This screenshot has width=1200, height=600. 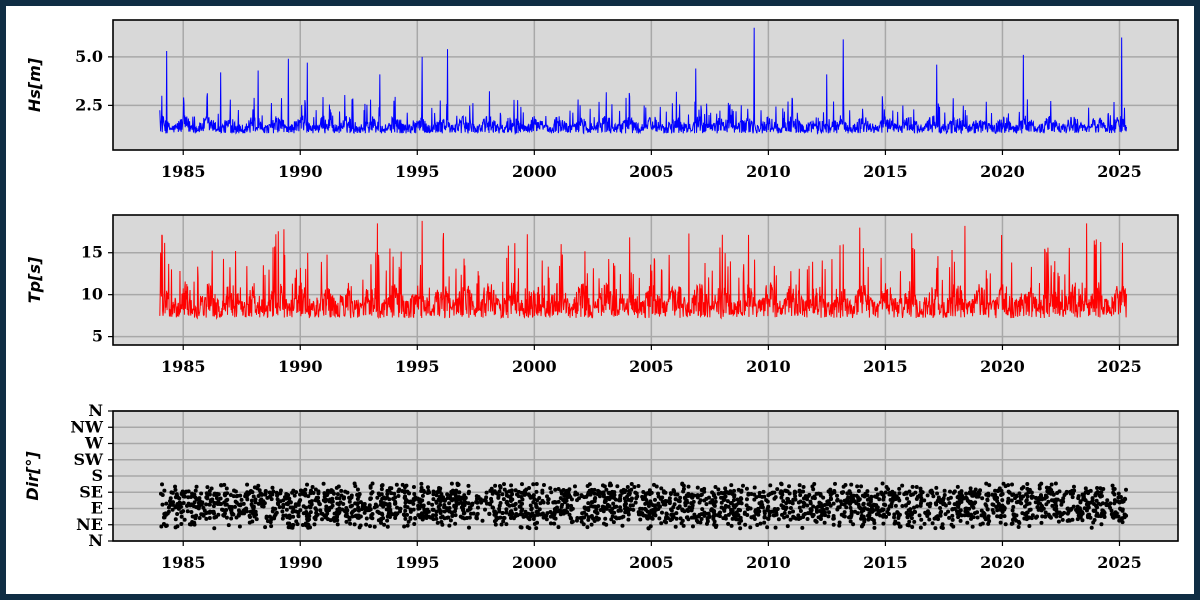 I want to click on y-tick-label: SW, so click(x=88, y=459).